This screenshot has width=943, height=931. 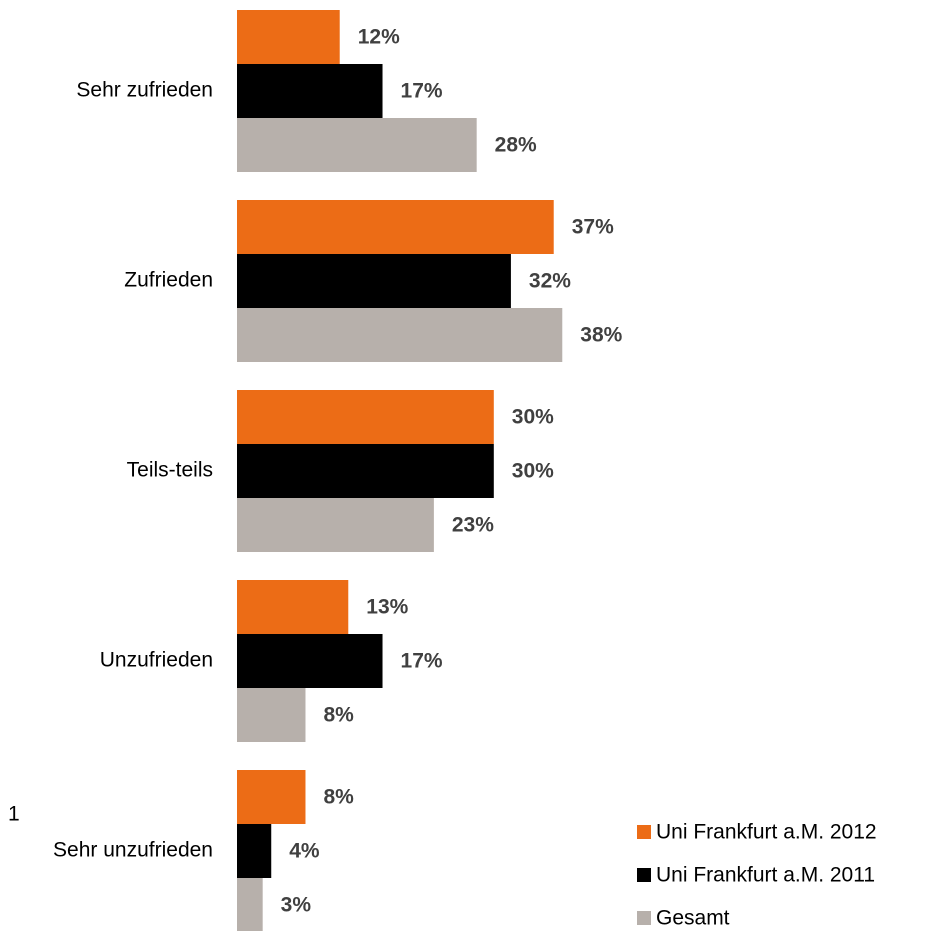 What do you see at coordinates (593, 227) in the screenshot?
I see `value-label: 37%` at bounding box center [593, 227].